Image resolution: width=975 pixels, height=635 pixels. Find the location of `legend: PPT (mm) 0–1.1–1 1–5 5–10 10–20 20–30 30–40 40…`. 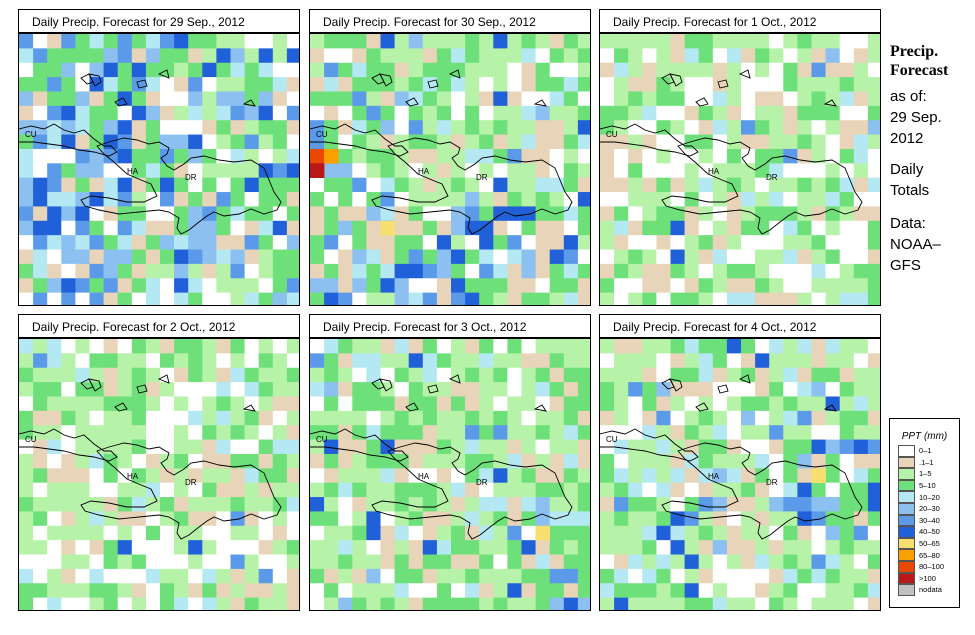

legend: PPT (mm) 0–1.1–1 1–5 5–10 10–20 20–30 30–40 40… is located at coordinates (924, 513).